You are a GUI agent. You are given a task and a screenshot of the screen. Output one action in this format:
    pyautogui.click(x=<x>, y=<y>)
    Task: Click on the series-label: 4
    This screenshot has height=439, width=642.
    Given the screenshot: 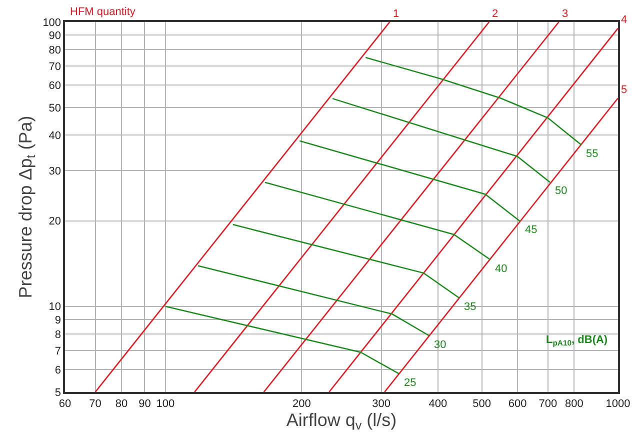 What is the action you would take?
    pyautogui.click(x=624, y=20)
    